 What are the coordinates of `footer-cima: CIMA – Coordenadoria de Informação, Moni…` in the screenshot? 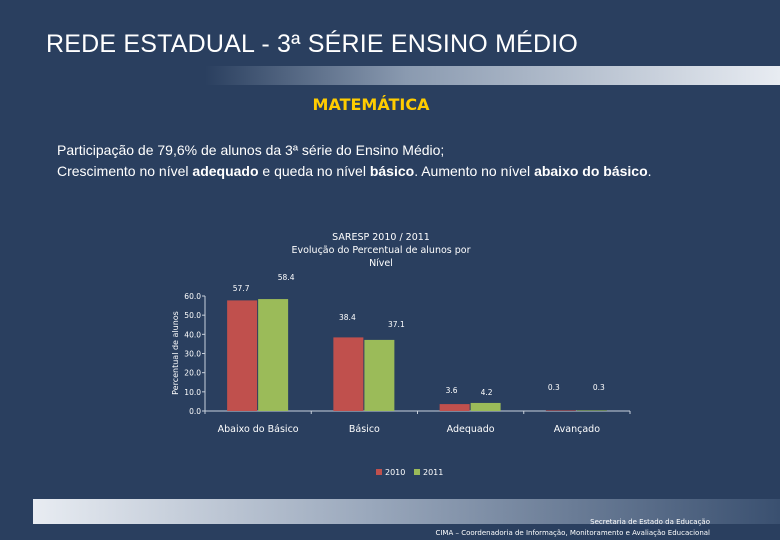 It's located at (572, 533).